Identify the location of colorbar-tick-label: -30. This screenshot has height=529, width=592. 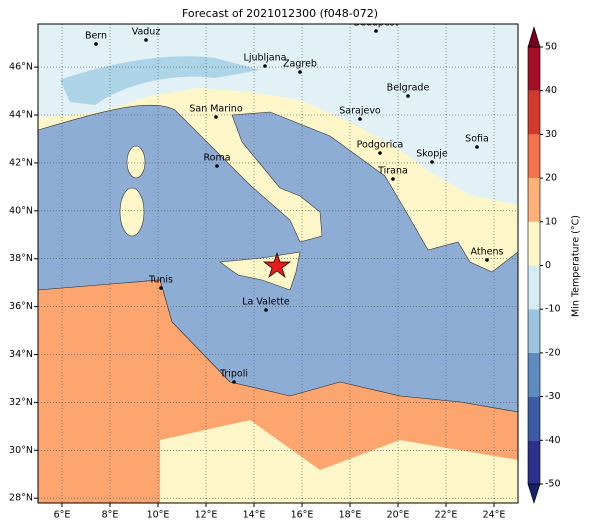
(553, 396).